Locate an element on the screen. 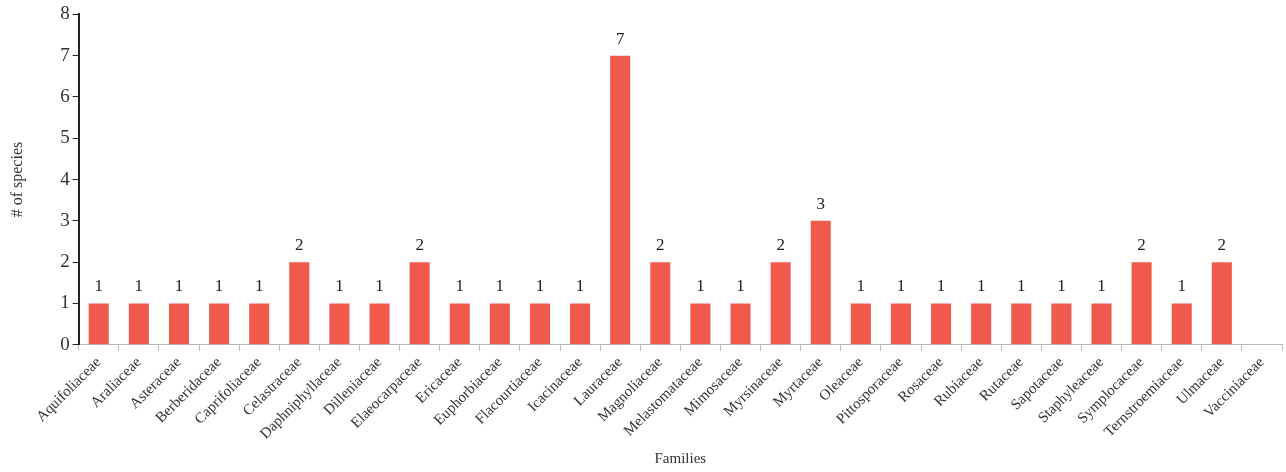  y-tick-label: 7 is located at coordinates (65, 54).